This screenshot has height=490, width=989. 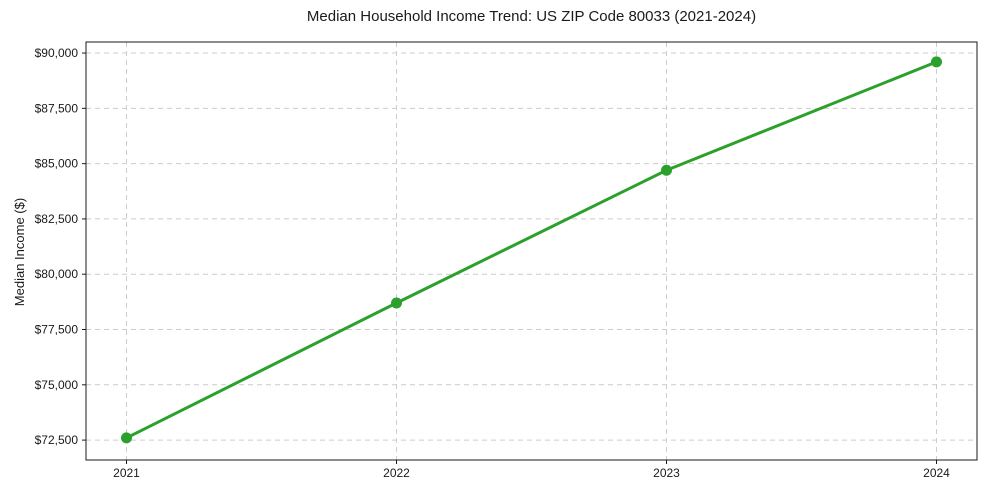 I want to click on y-tick-label: $77,500, so click(x=57, y=330).